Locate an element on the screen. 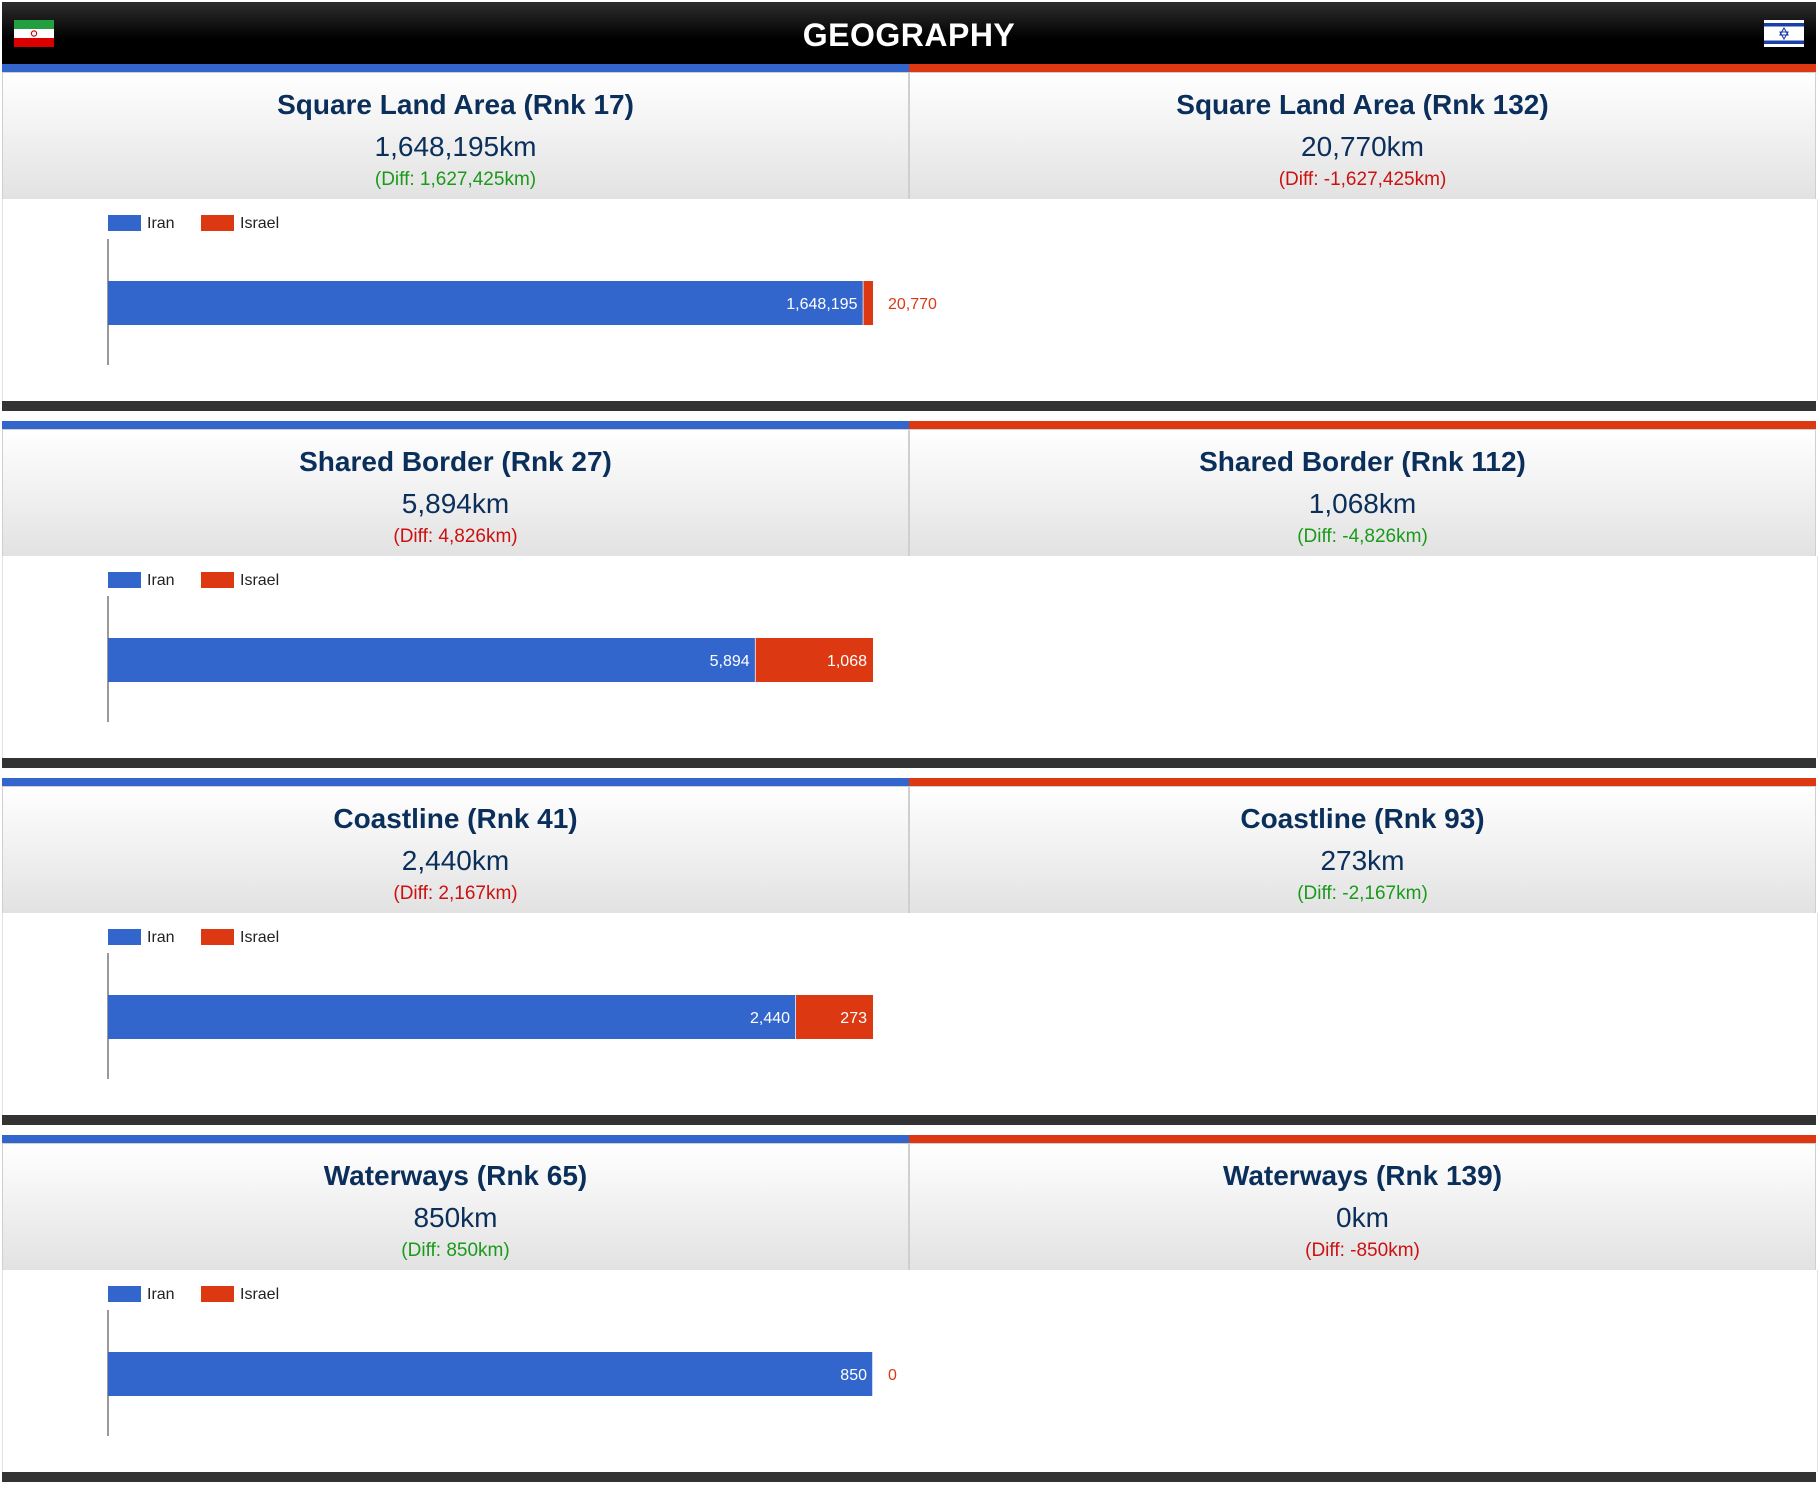 The width and height of the screenshot is (1818, 1489). stat-value: 1,648,195km is located at coordinates (455, 146).